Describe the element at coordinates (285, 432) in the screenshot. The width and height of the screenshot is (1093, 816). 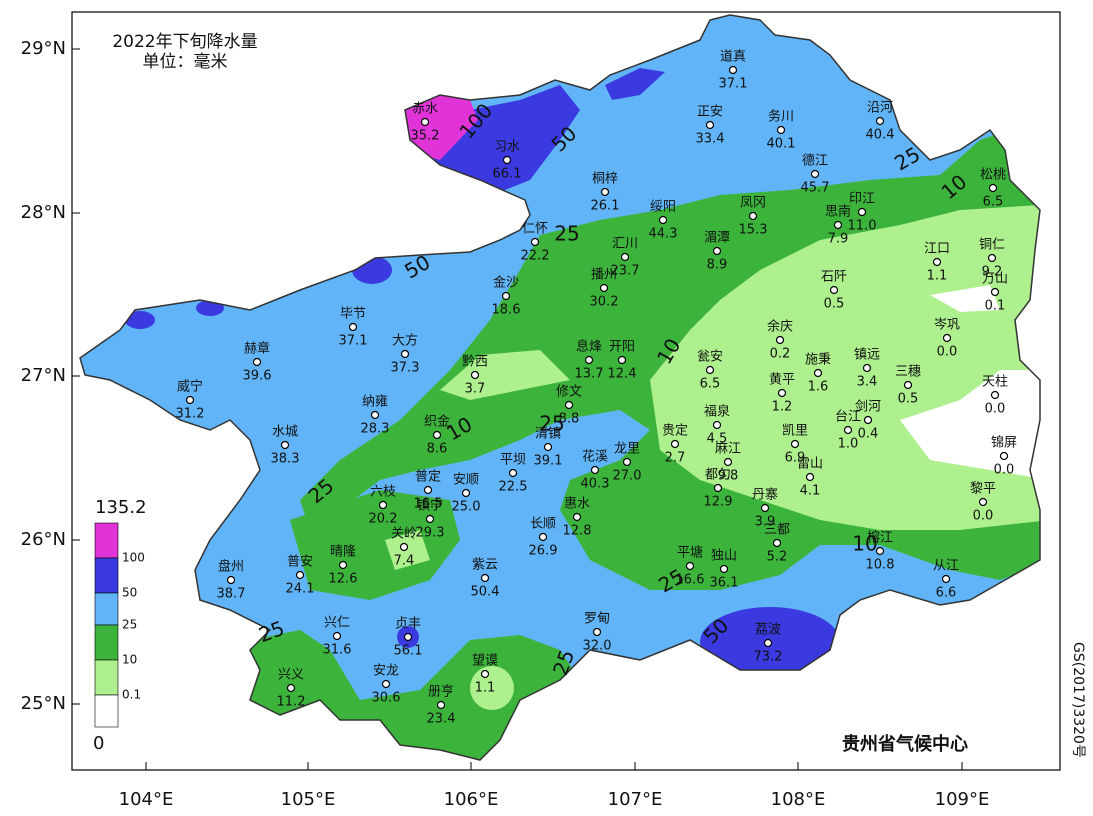
I see `station-name: 水城` at that location.